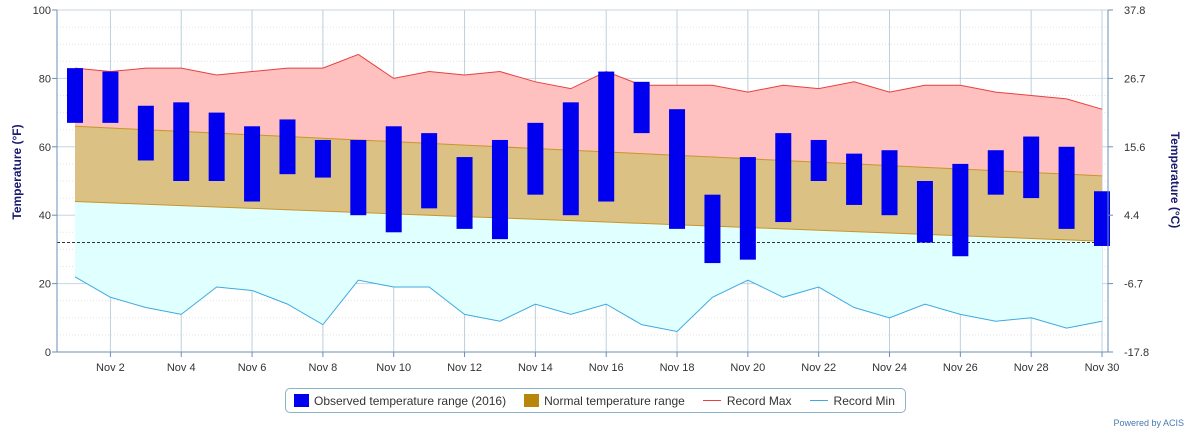  Describe the element at coordinates (45, 79) in the screenshot. I see `y-tick-label-left: 80` at that location.